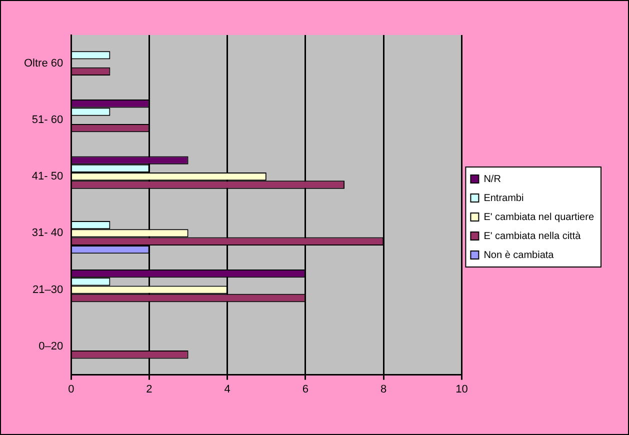  What do you see at coordinates (44, 63) in the screenshot?
I see `y-tick-label: Oltre 60` at bounding box center [44, 63].